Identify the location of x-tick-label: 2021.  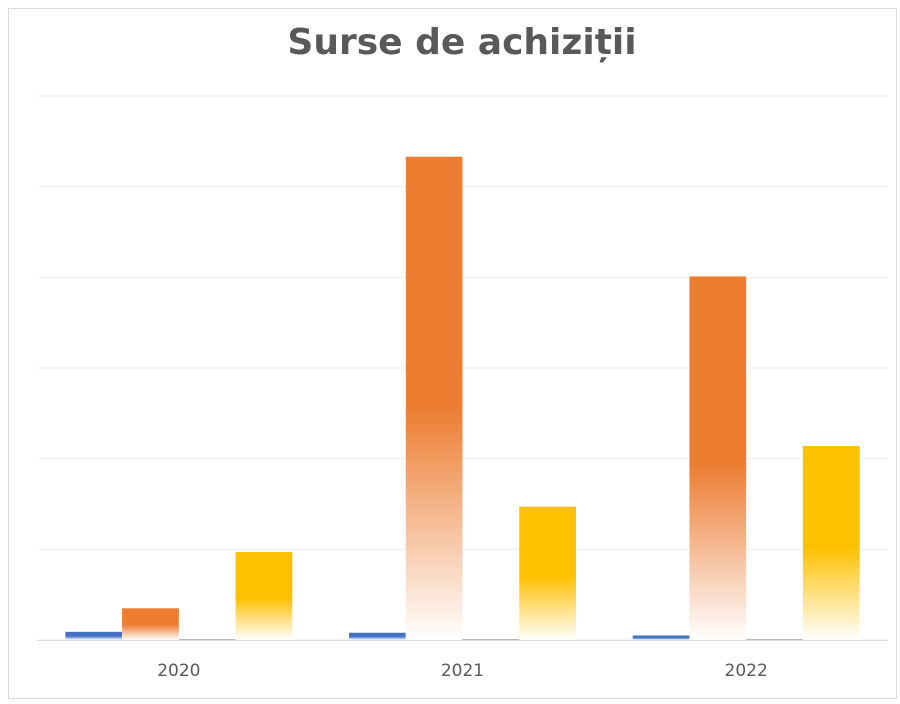
(462, 671).